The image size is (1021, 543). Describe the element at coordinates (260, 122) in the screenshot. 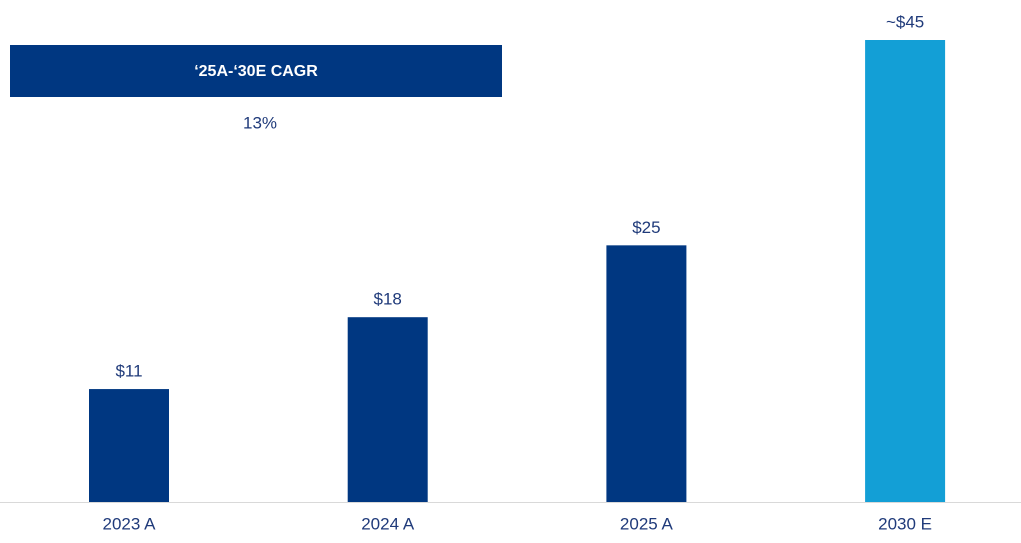

I see `annotation-value: 13%` at that location.